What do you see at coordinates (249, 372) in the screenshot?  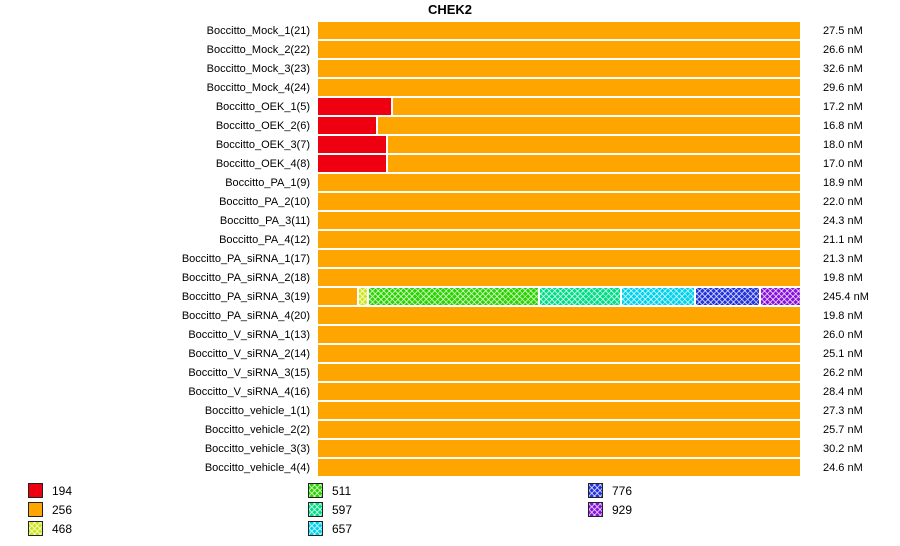 I see `row-label: Boccitto_V_siRNA_3(15)` at bounding box center [249, 372].